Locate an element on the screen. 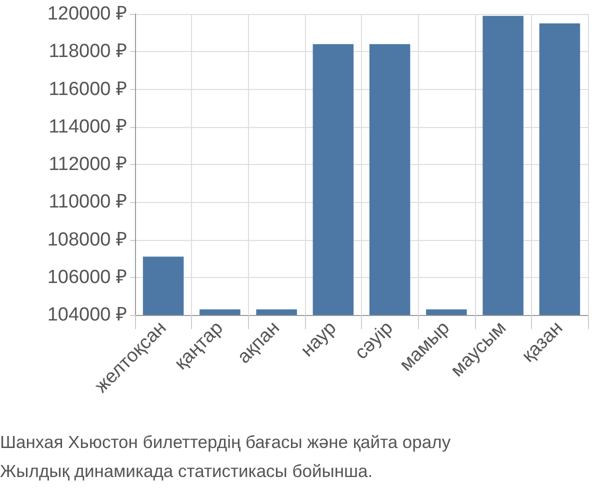 This screenshot has width=600, height=500. y-tick-label: 120000 ₽ is located at coordinates (87, 14).